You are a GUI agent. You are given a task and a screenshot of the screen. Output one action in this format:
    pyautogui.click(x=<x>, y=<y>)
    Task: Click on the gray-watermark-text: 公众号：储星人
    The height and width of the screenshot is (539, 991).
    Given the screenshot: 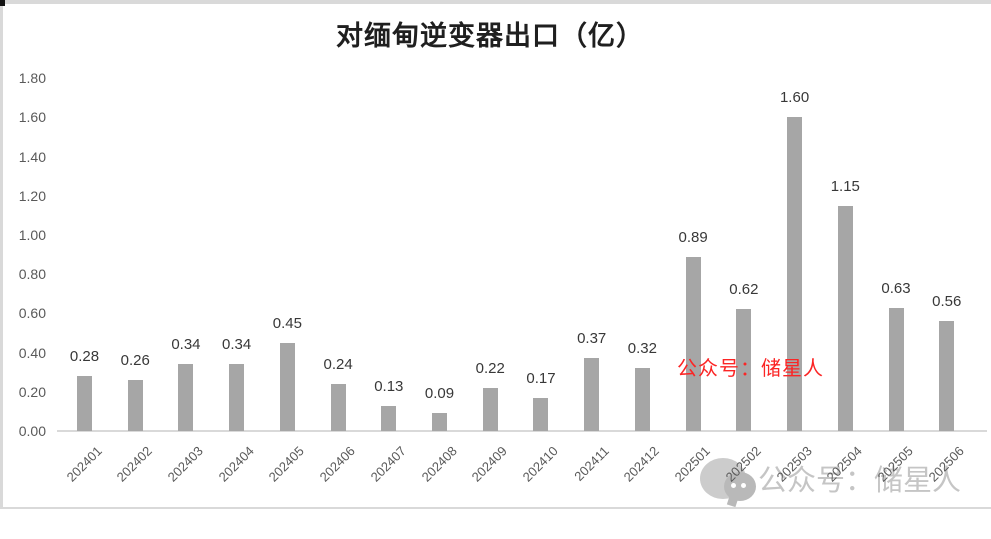 What is the action you would take?
    pyautogui.click(x=860, y=481)
    